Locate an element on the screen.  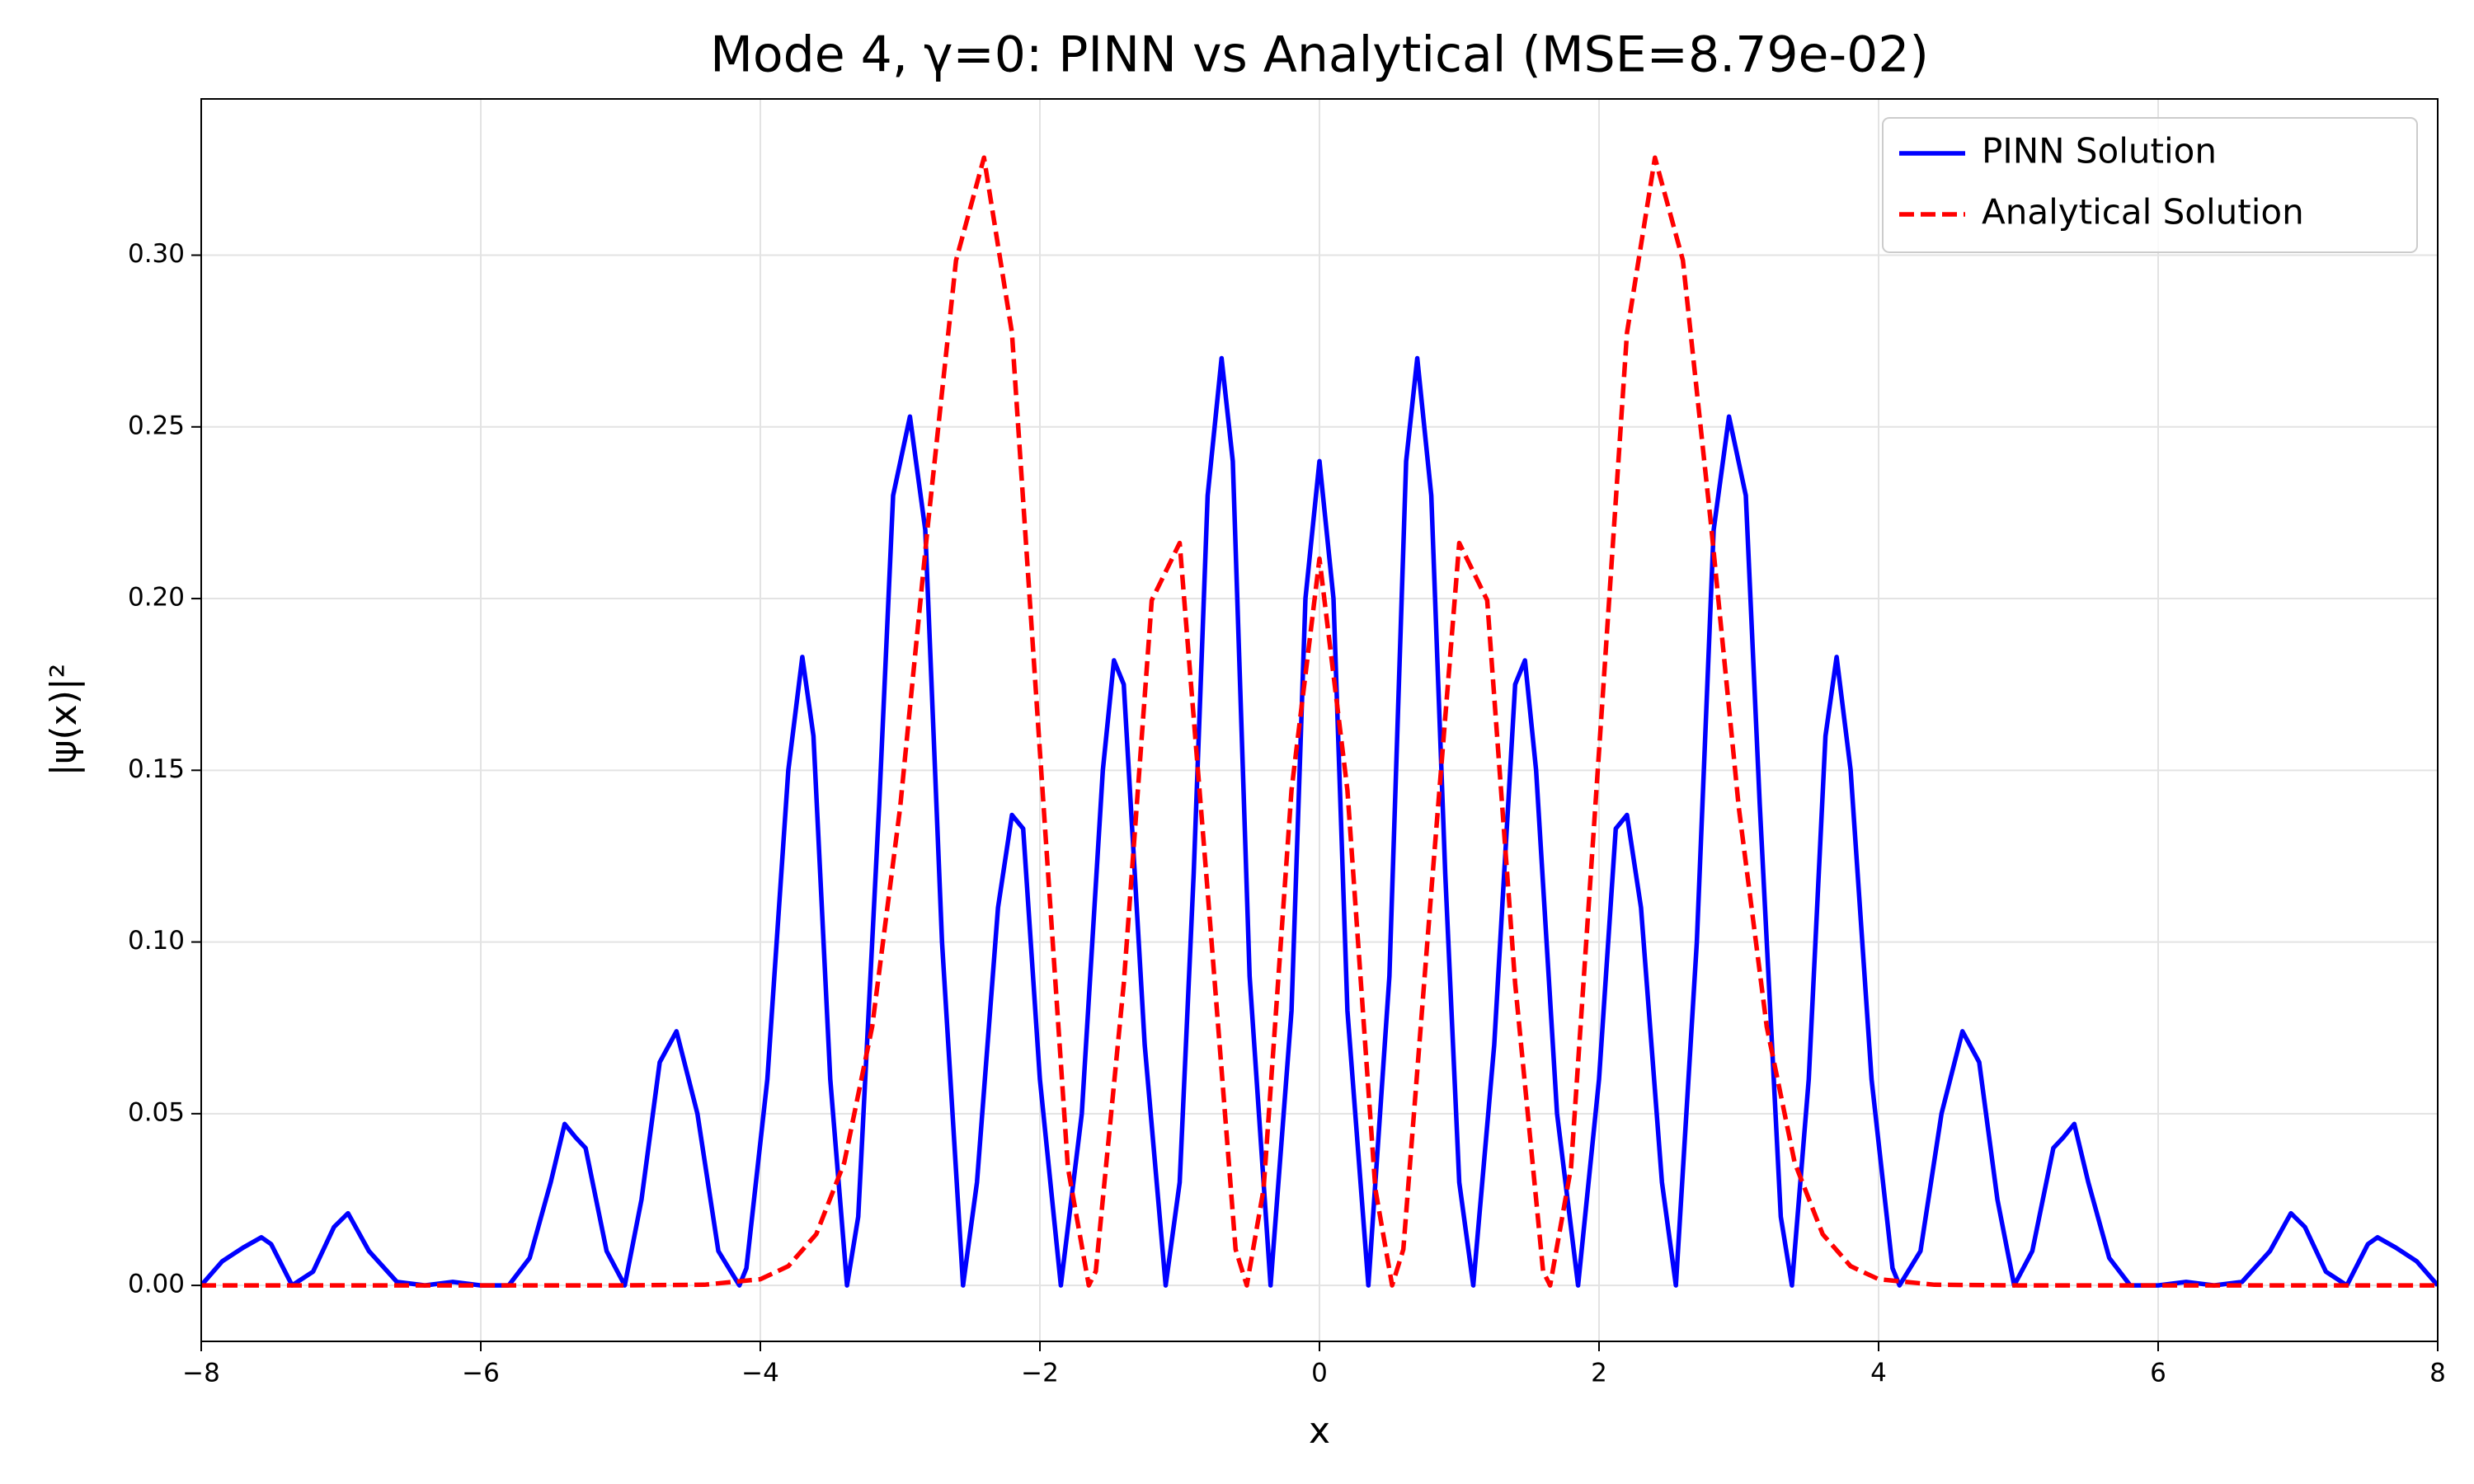
legend-label: PINN Solution is located at coordinates (2099, 151).